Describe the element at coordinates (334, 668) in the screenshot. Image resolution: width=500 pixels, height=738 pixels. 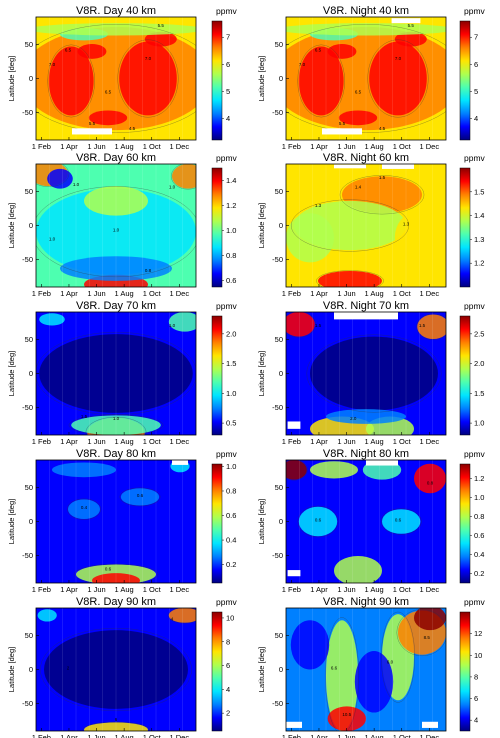
I see `contour-label: 6.6` at that location.